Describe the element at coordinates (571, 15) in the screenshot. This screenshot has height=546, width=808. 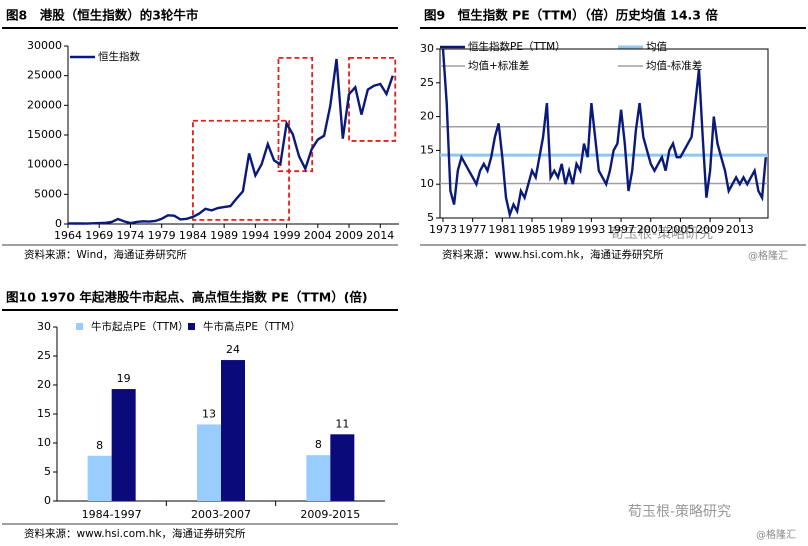
I see `figure-title: 图9 恒生指数 PE（TTM）（倍）历史均值 14.3 倍` at that location.